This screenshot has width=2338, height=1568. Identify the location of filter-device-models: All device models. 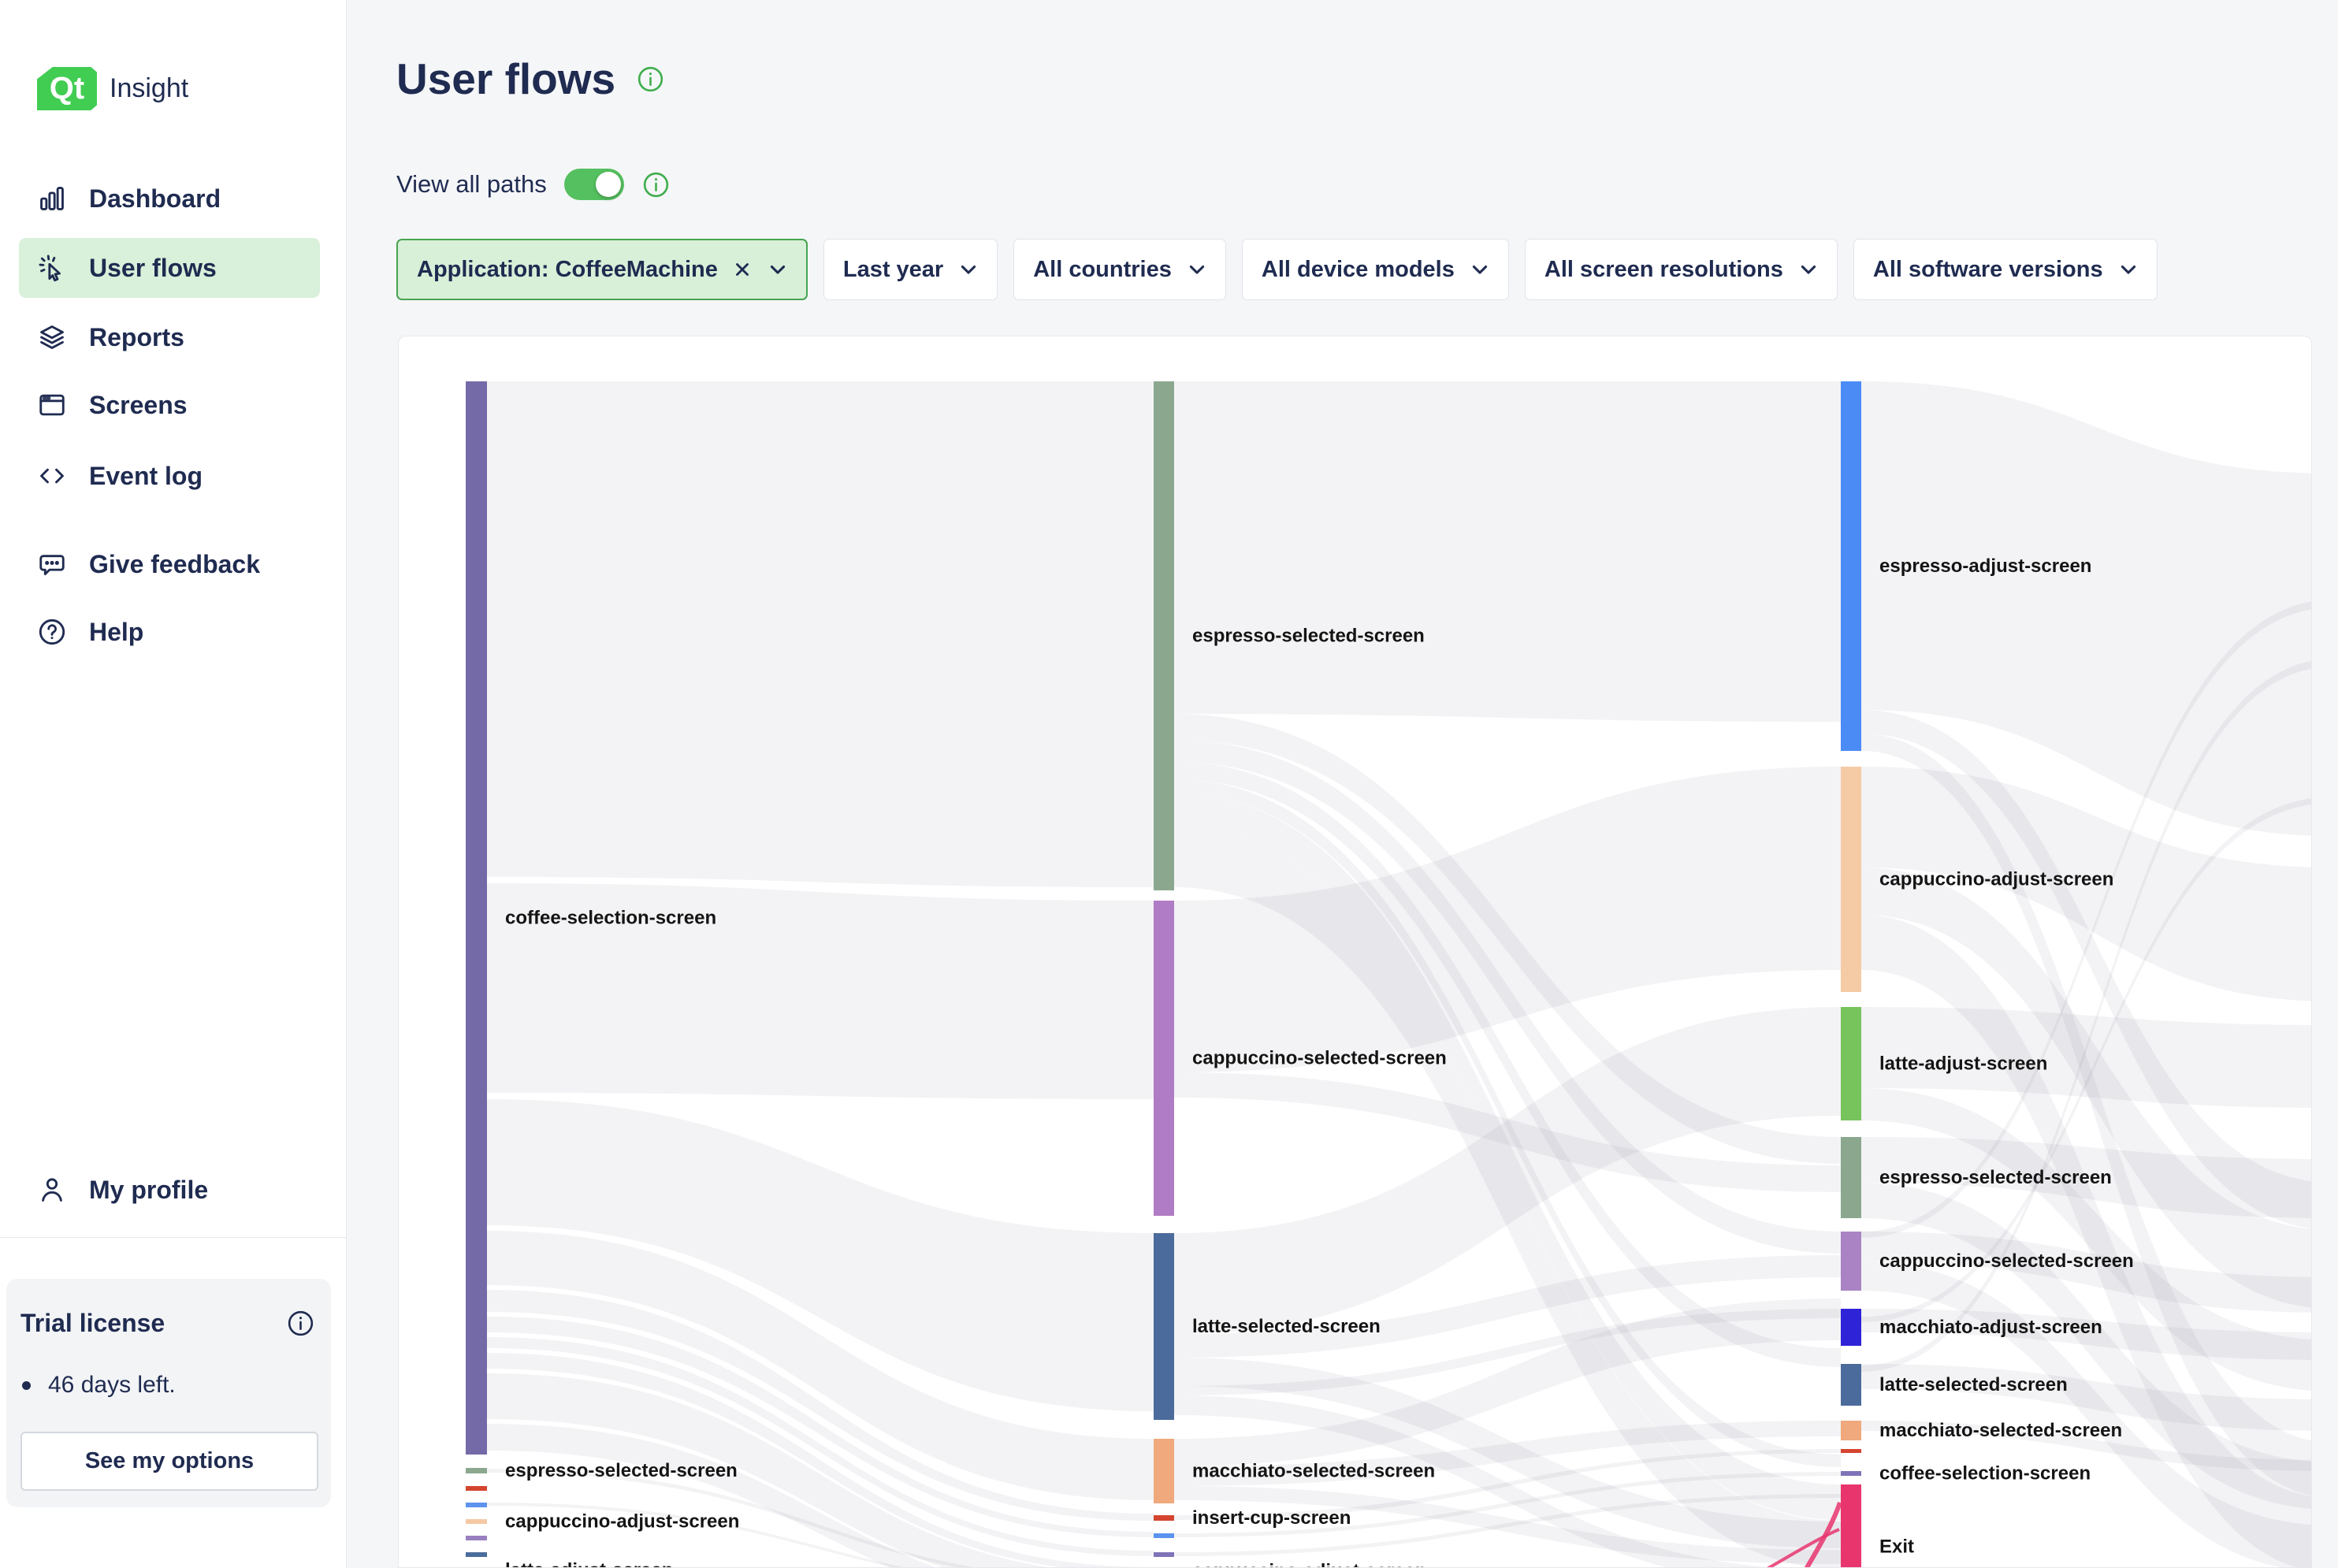
(1375, 269).